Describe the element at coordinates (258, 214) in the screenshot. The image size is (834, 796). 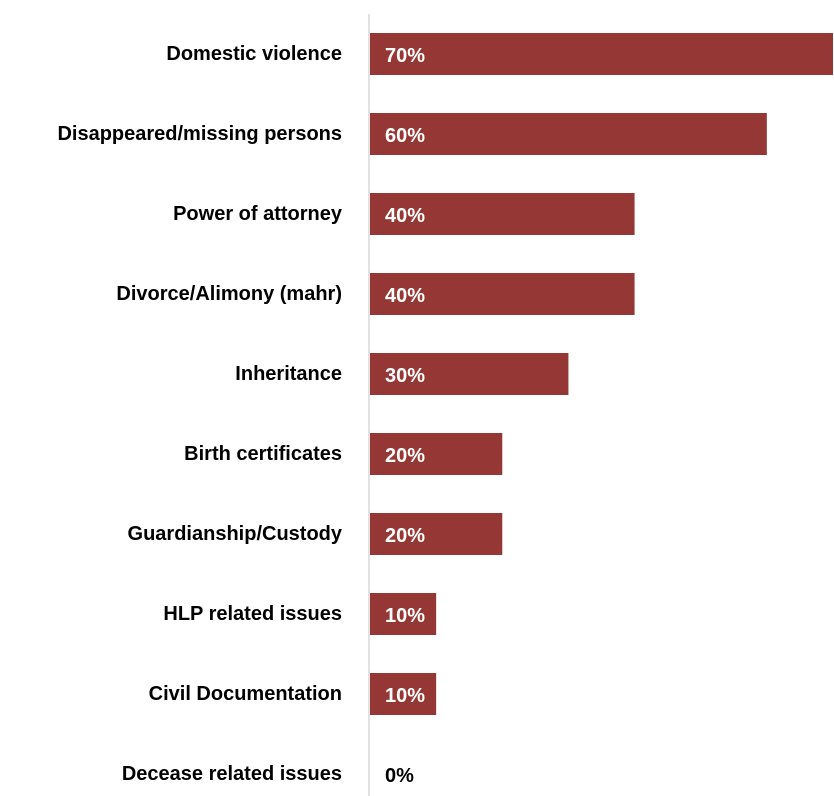
I see `category-label: Power of attorney` at that location.